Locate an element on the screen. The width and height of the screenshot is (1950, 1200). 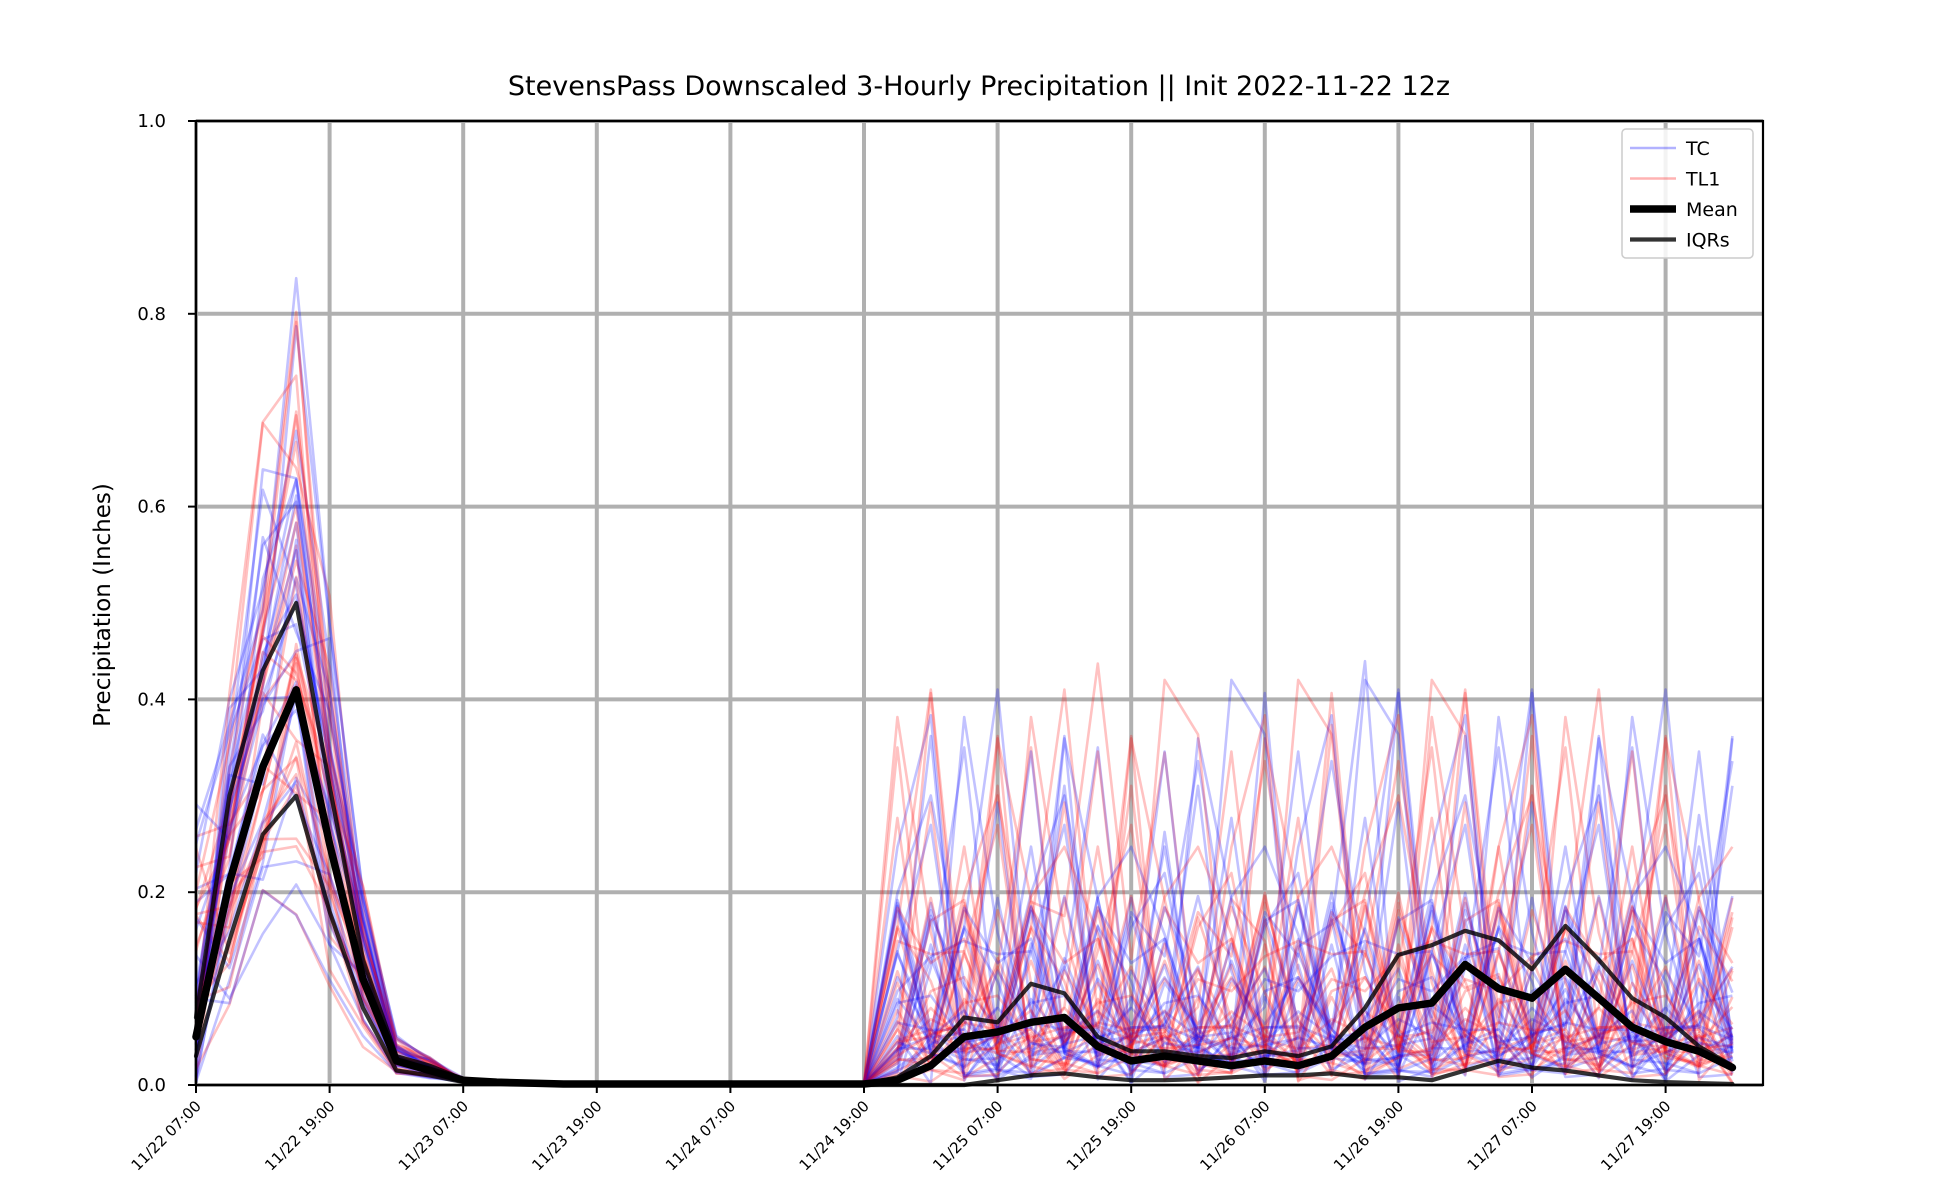
y-tick-label: 0.8 is located at coordinates (151, 314).